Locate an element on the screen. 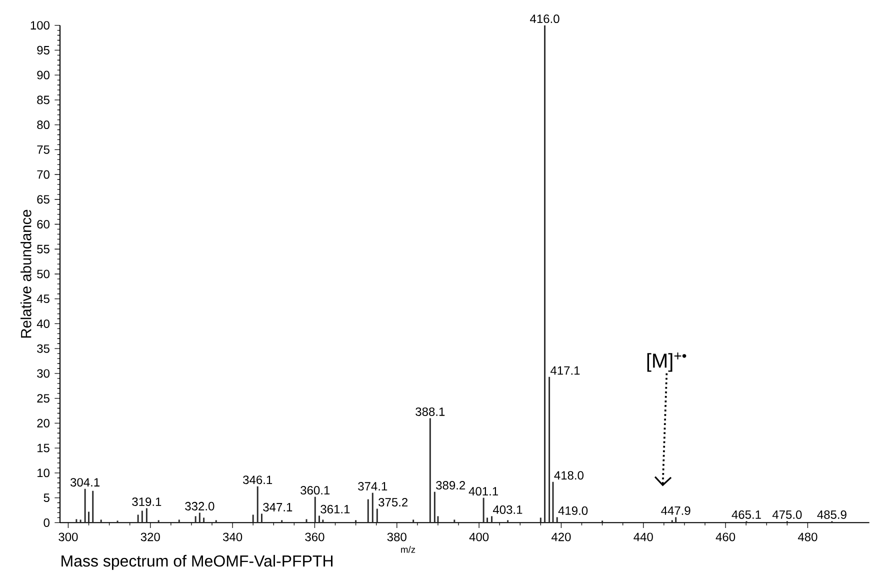  y-tick-label: 5 is located at coordinates (47, 498).